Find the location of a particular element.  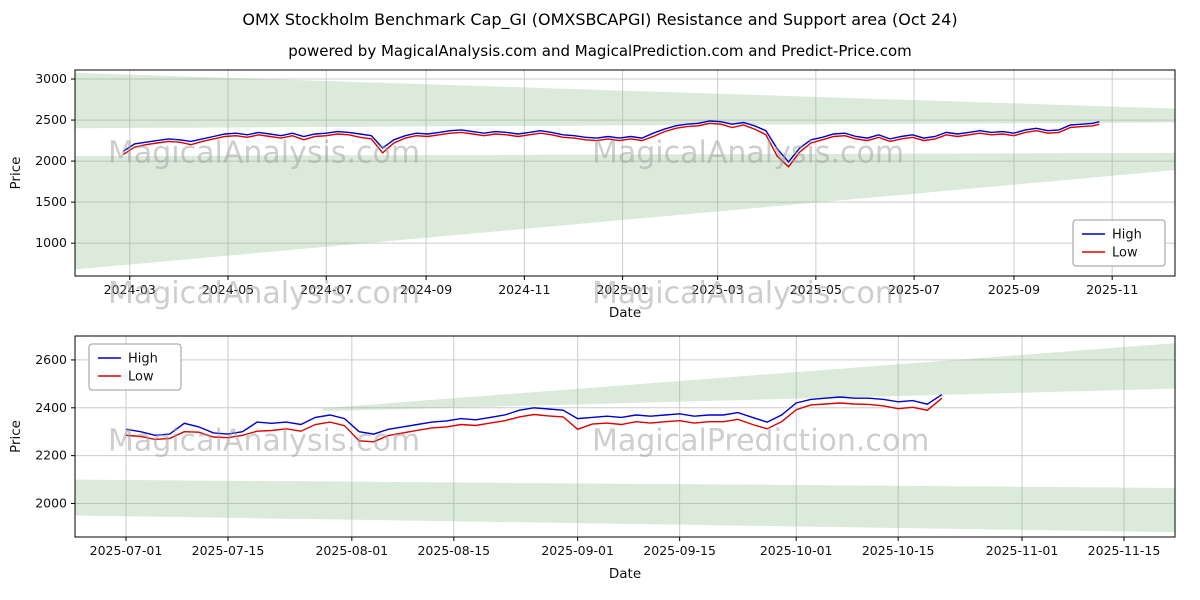

x-tick-label: 2025-07-01 is located at coordinates (126, 550).